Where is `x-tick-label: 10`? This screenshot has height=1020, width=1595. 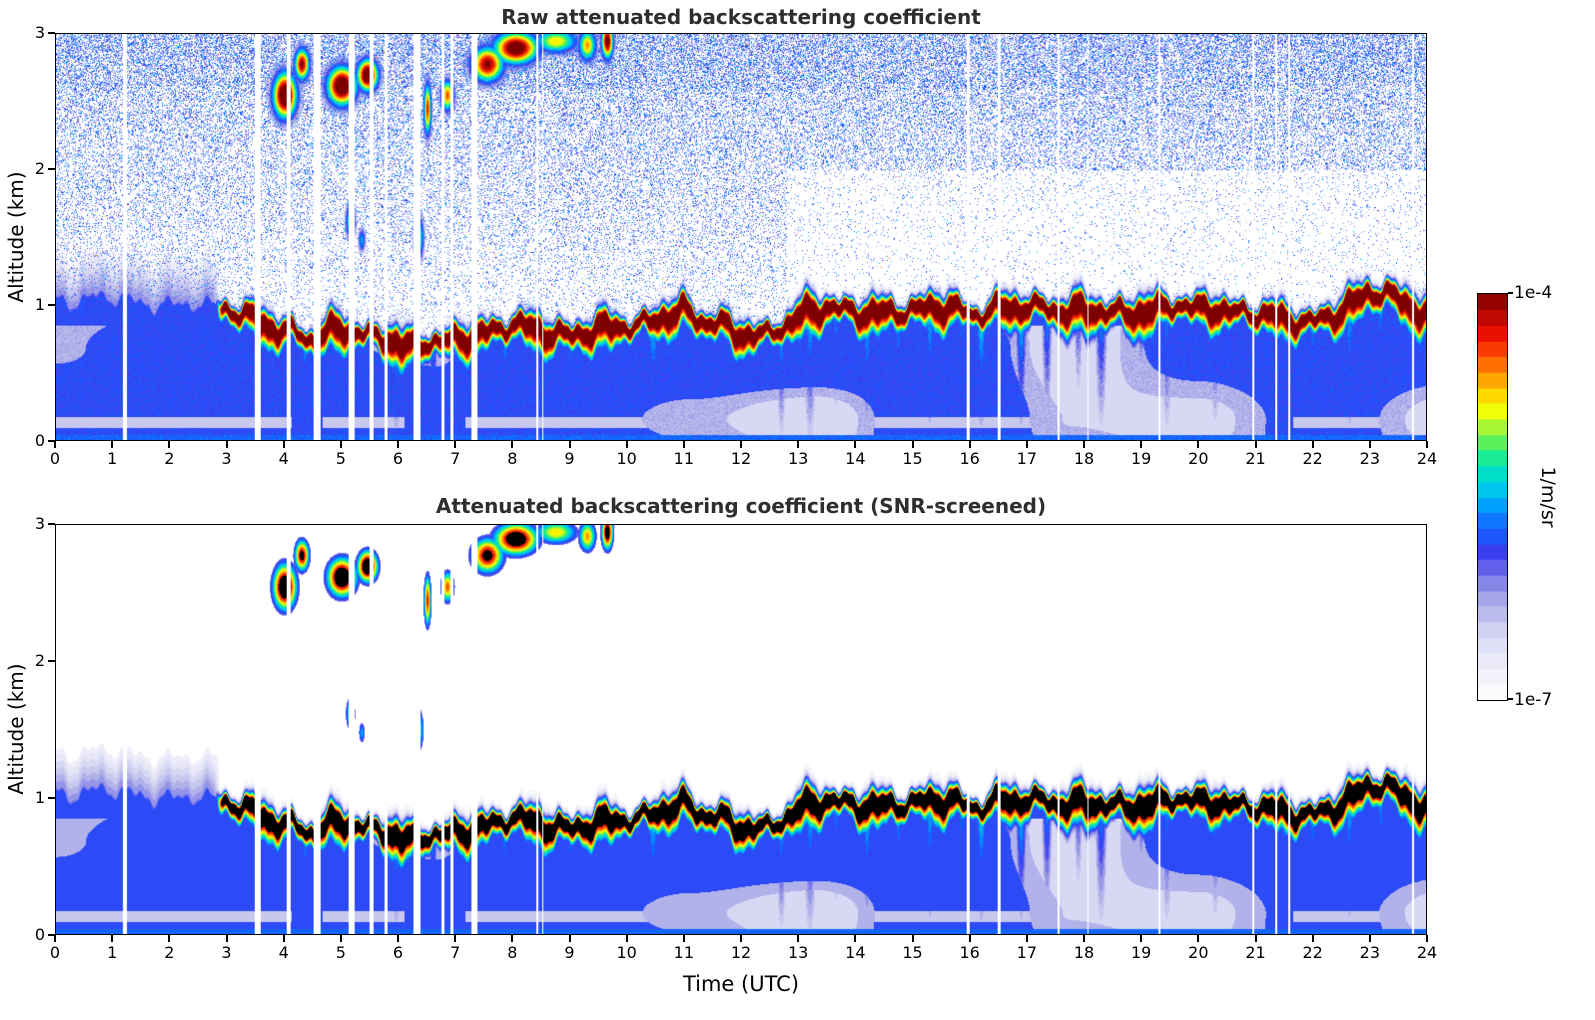
x-tick-label: 10 is located at coordinates (626, 458).